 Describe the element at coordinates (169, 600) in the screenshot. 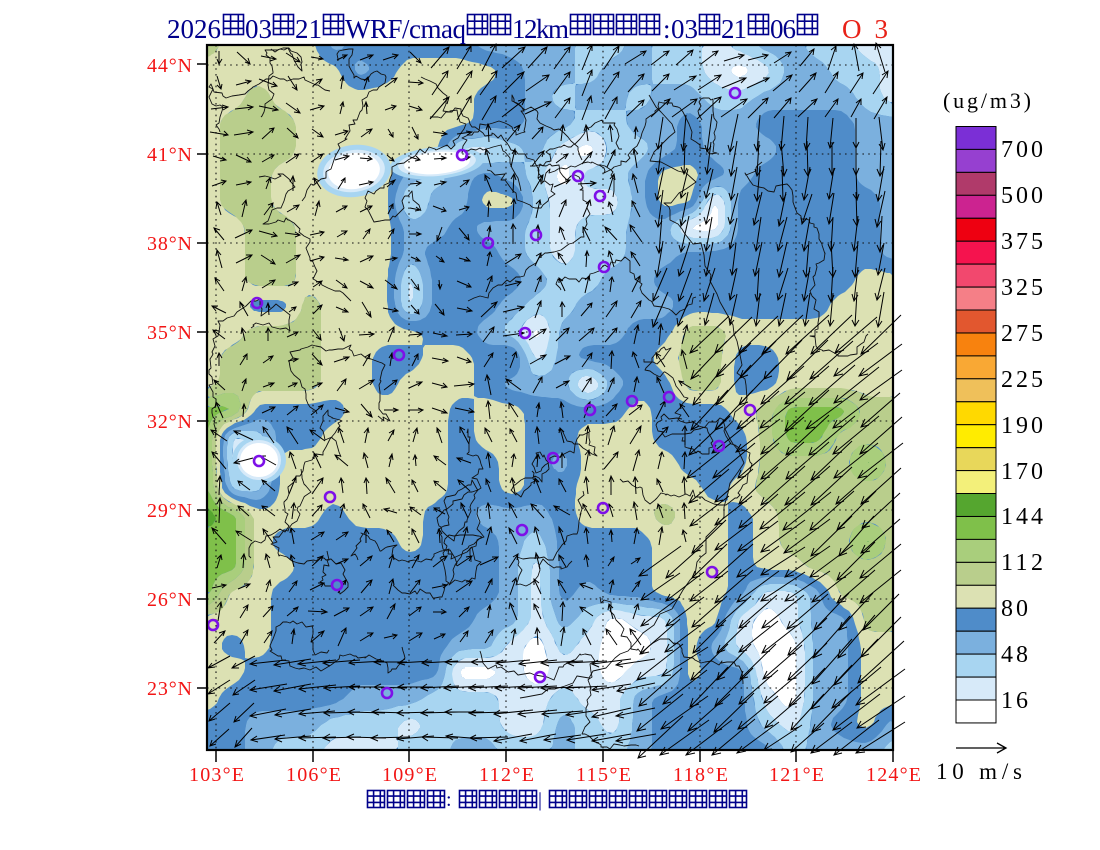

I see `svg-text: 26°N` at that location.